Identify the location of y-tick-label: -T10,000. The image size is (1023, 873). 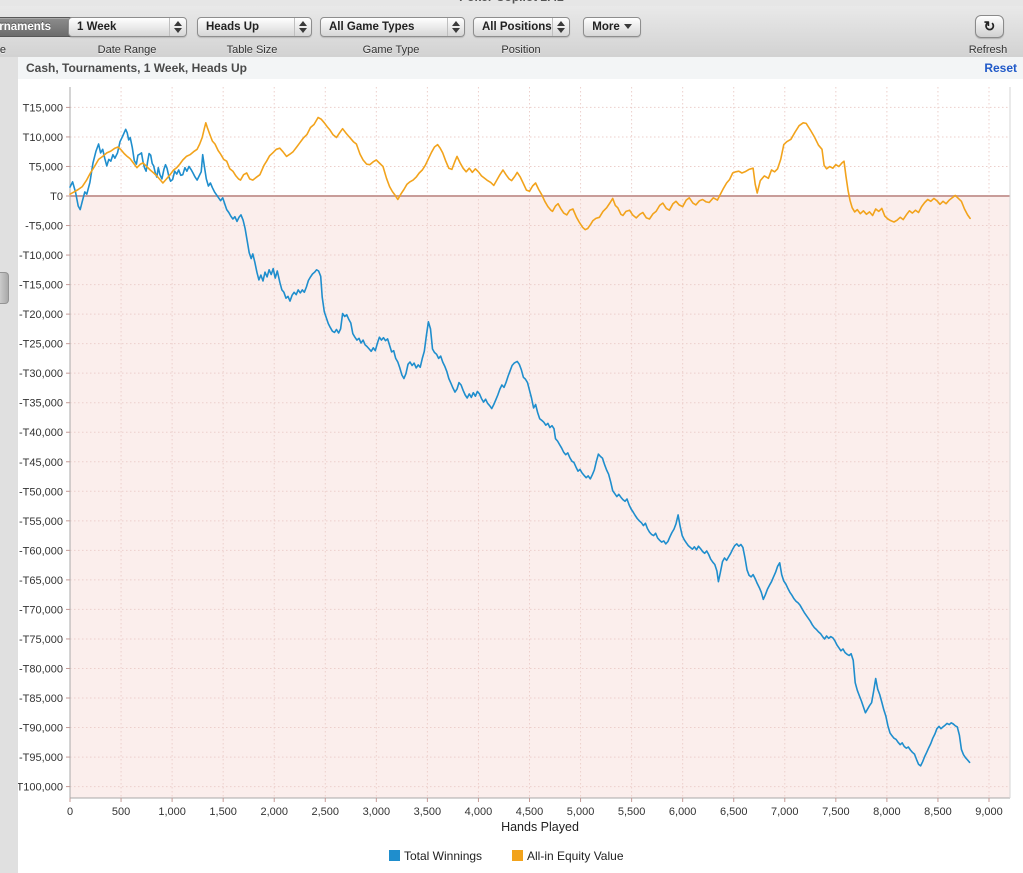
(41, 256).